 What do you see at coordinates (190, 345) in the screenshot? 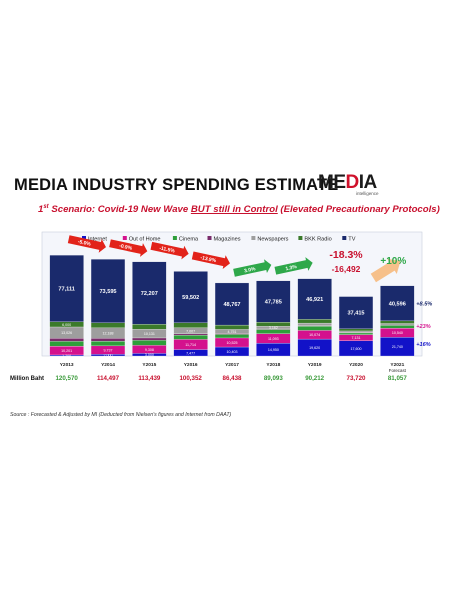
I see `segment-label-1-3: 11,714` at bounding box center [190, 345].